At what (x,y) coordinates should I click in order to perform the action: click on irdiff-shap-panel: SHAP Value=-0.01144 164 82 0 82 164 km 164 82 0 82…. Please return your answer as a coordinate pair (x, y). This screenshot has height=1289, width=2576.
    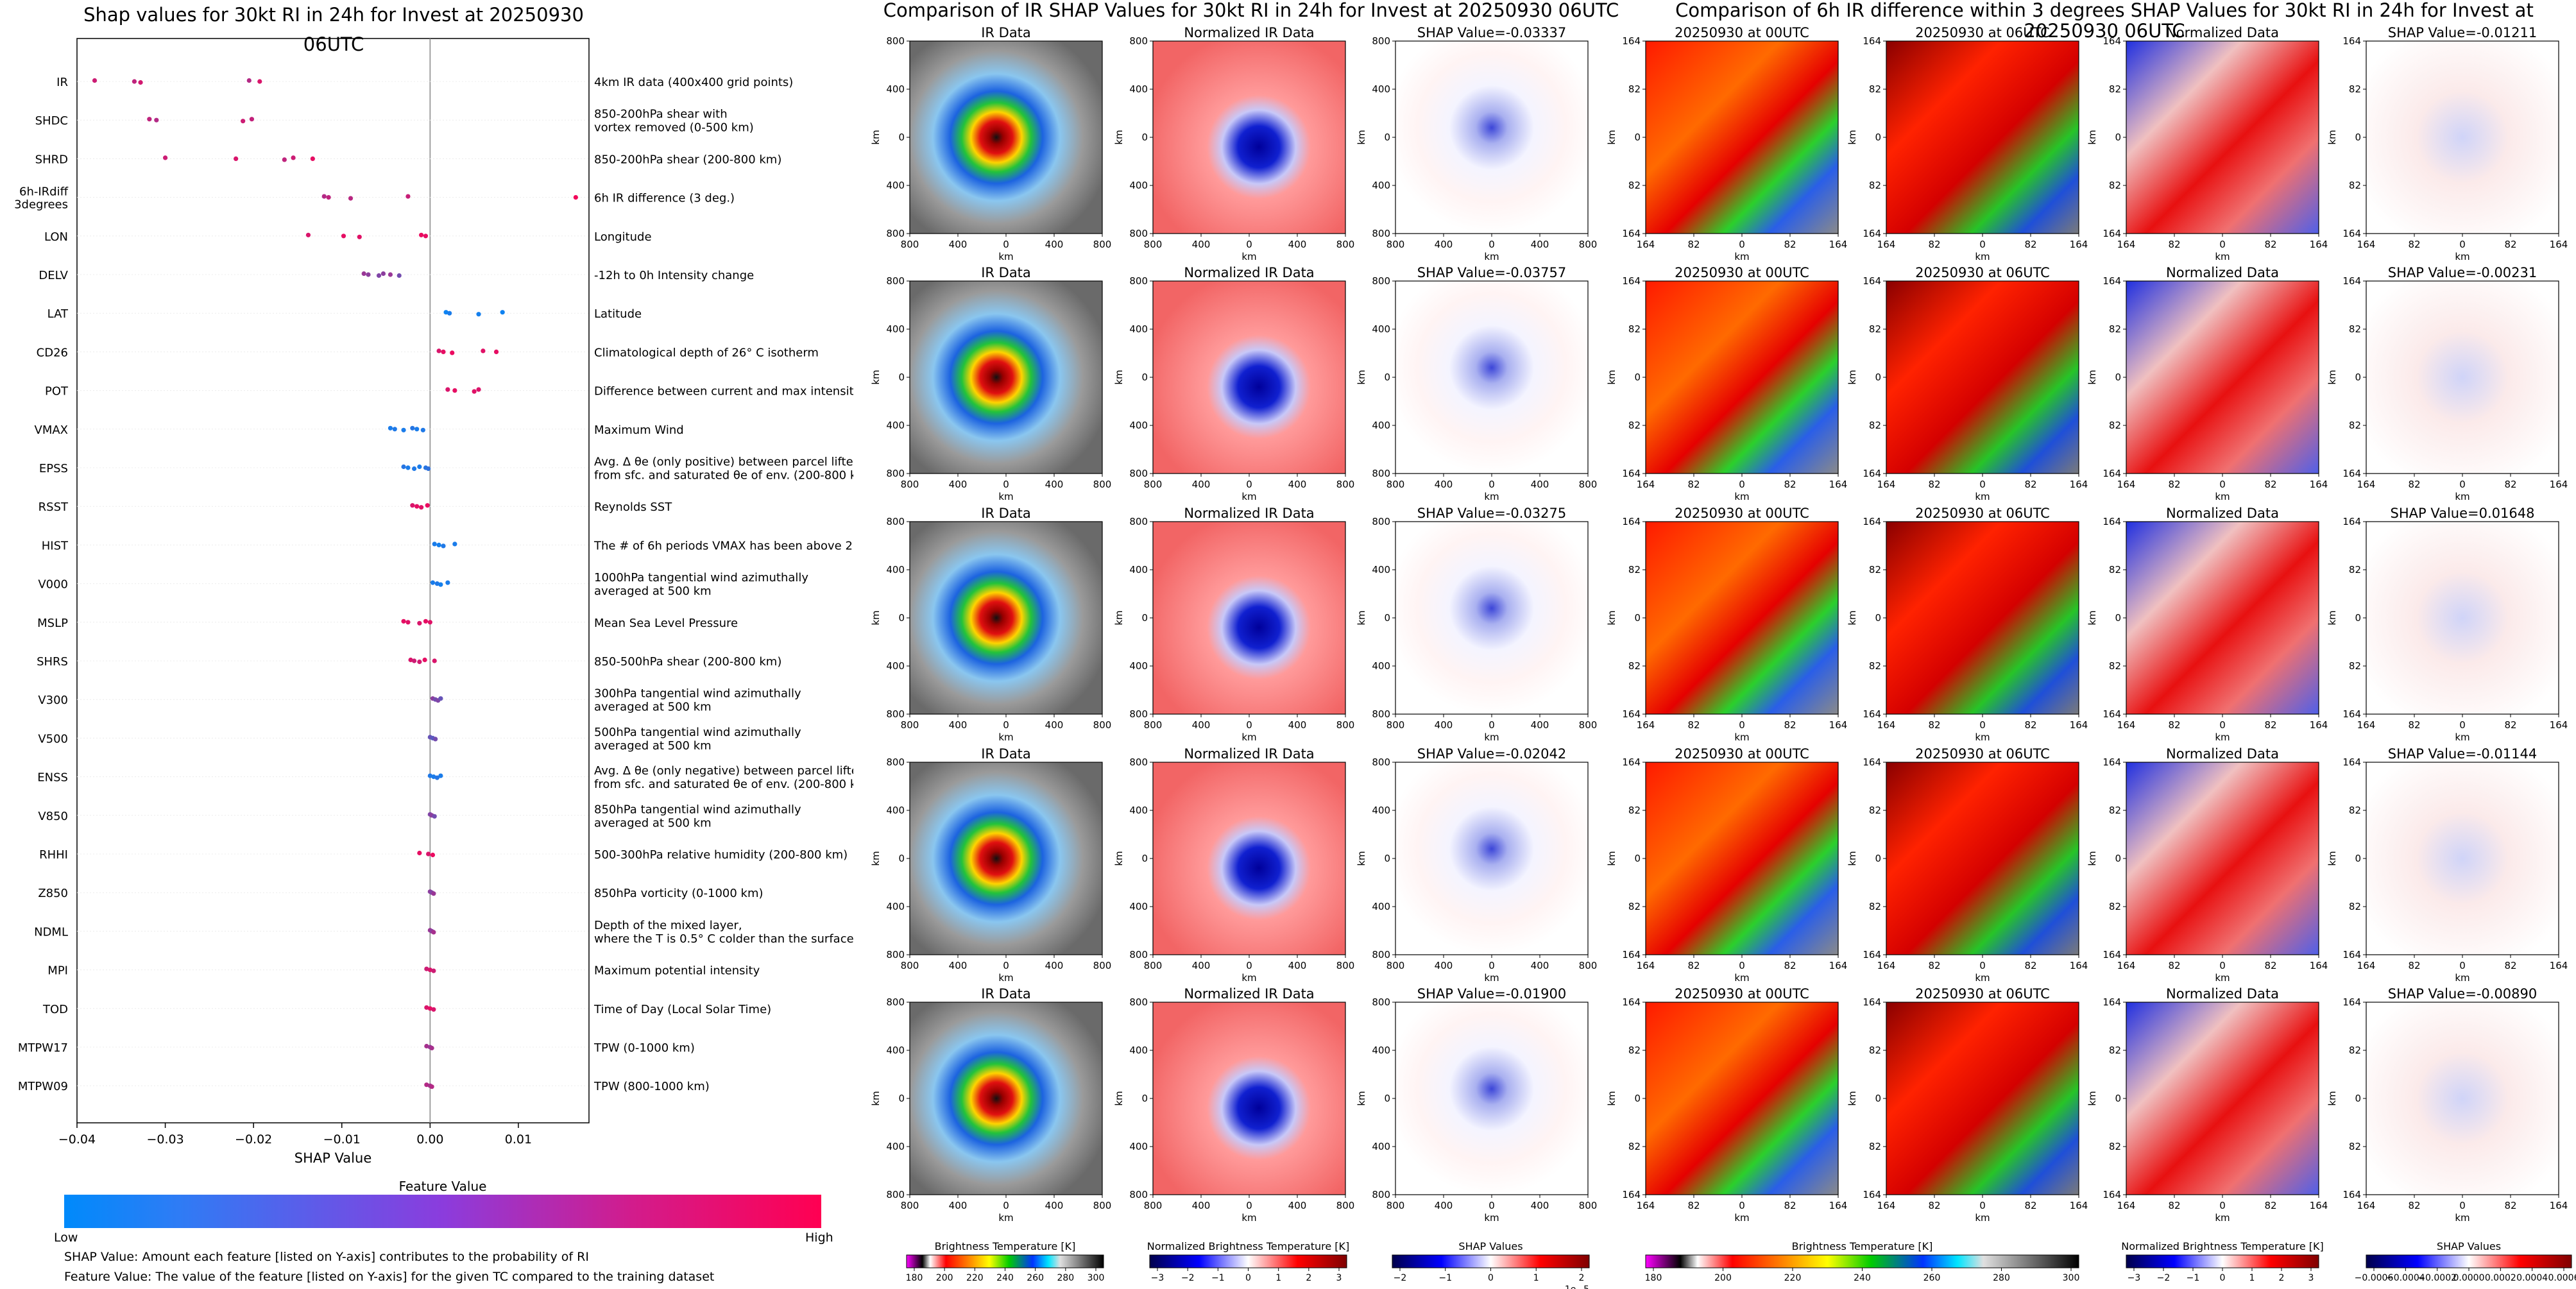
    Looking at the image, I should click on (2447, 865).